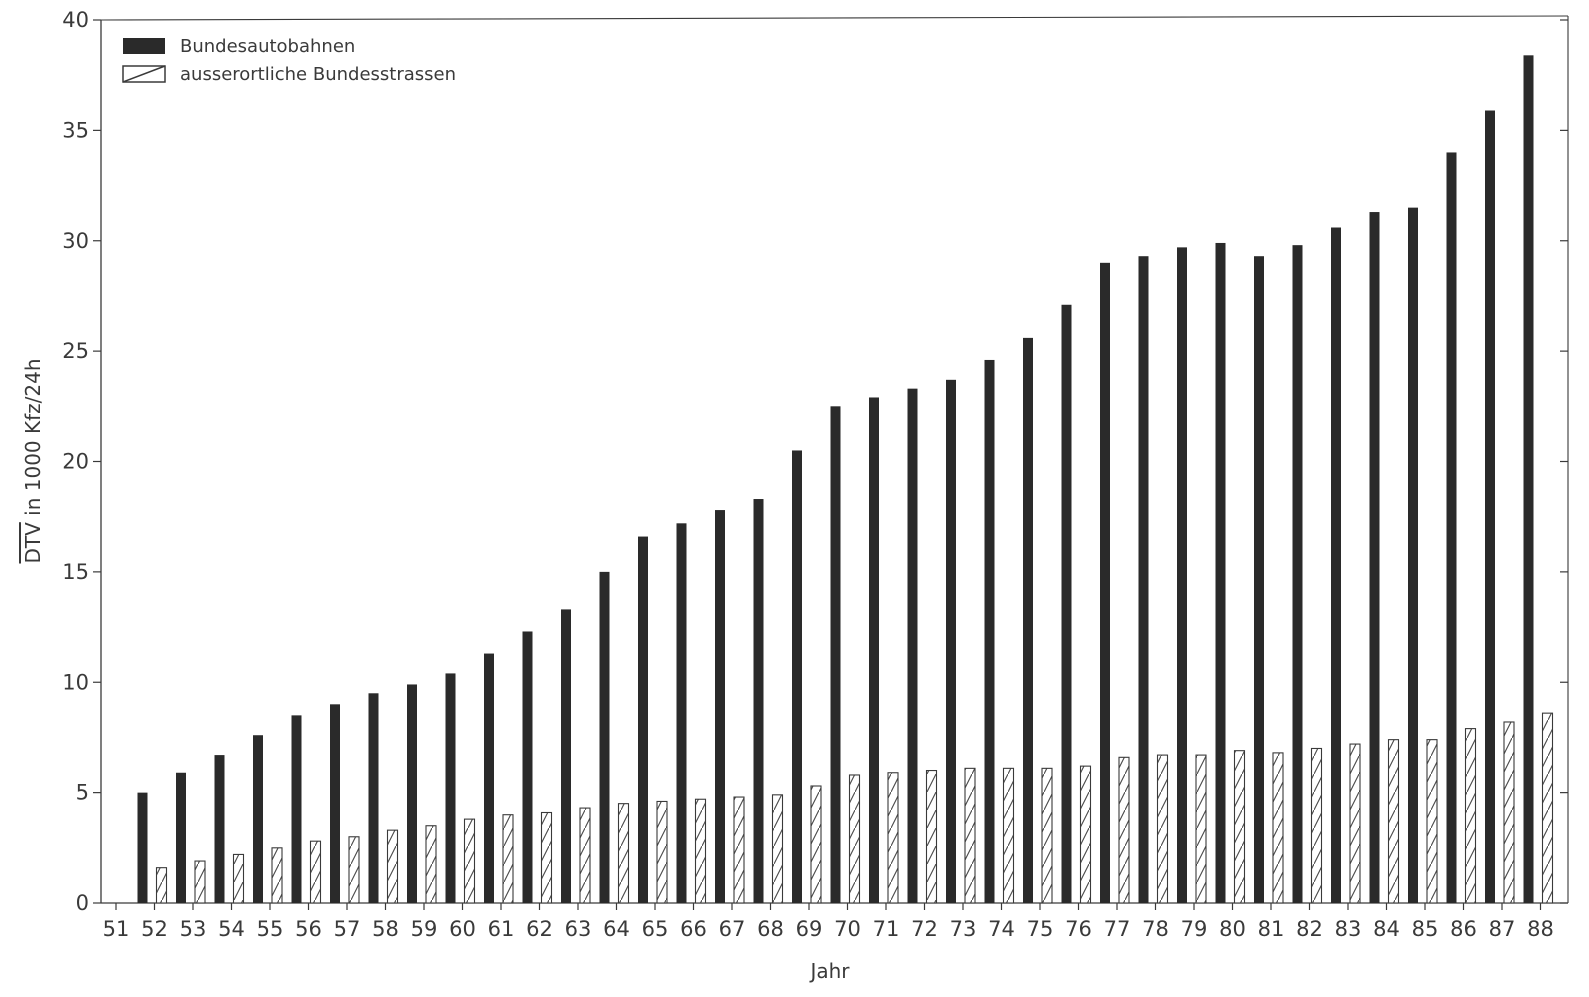 This screenshot has width=1589, height=997. What do you see at coordinates (75, 130) in the screenshot?
I see `y-tick-label: 35` at bounding box center [75, 130].